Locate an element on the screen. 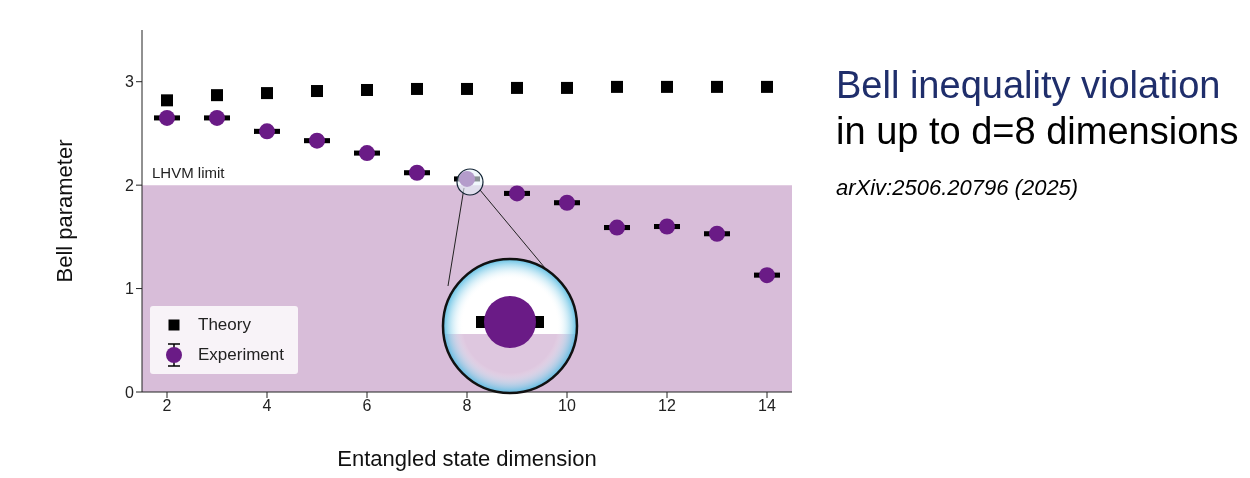 The image size is (1250, 478). text: arXiv:2506.20796 (2025) is located at coordinates (958, 188).